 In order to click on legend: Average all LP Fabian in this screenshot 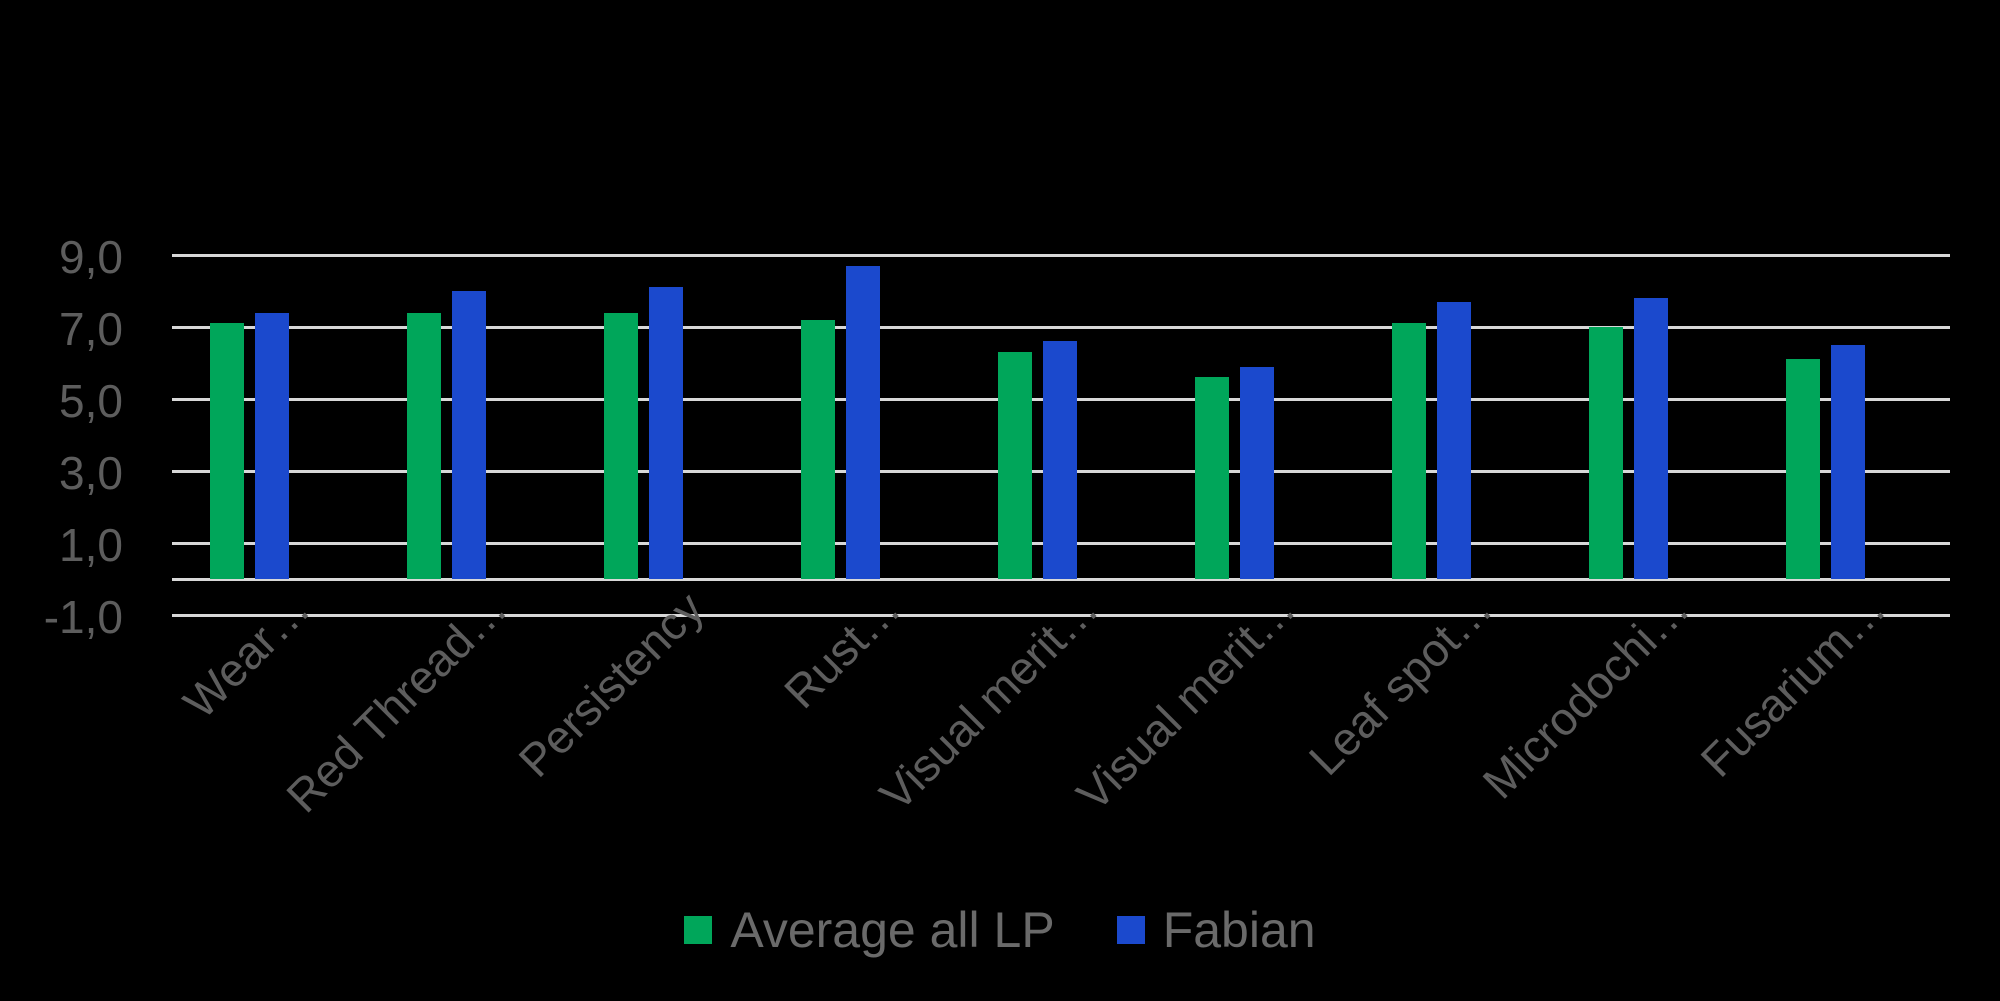, I will do `click(1000, 930)`.